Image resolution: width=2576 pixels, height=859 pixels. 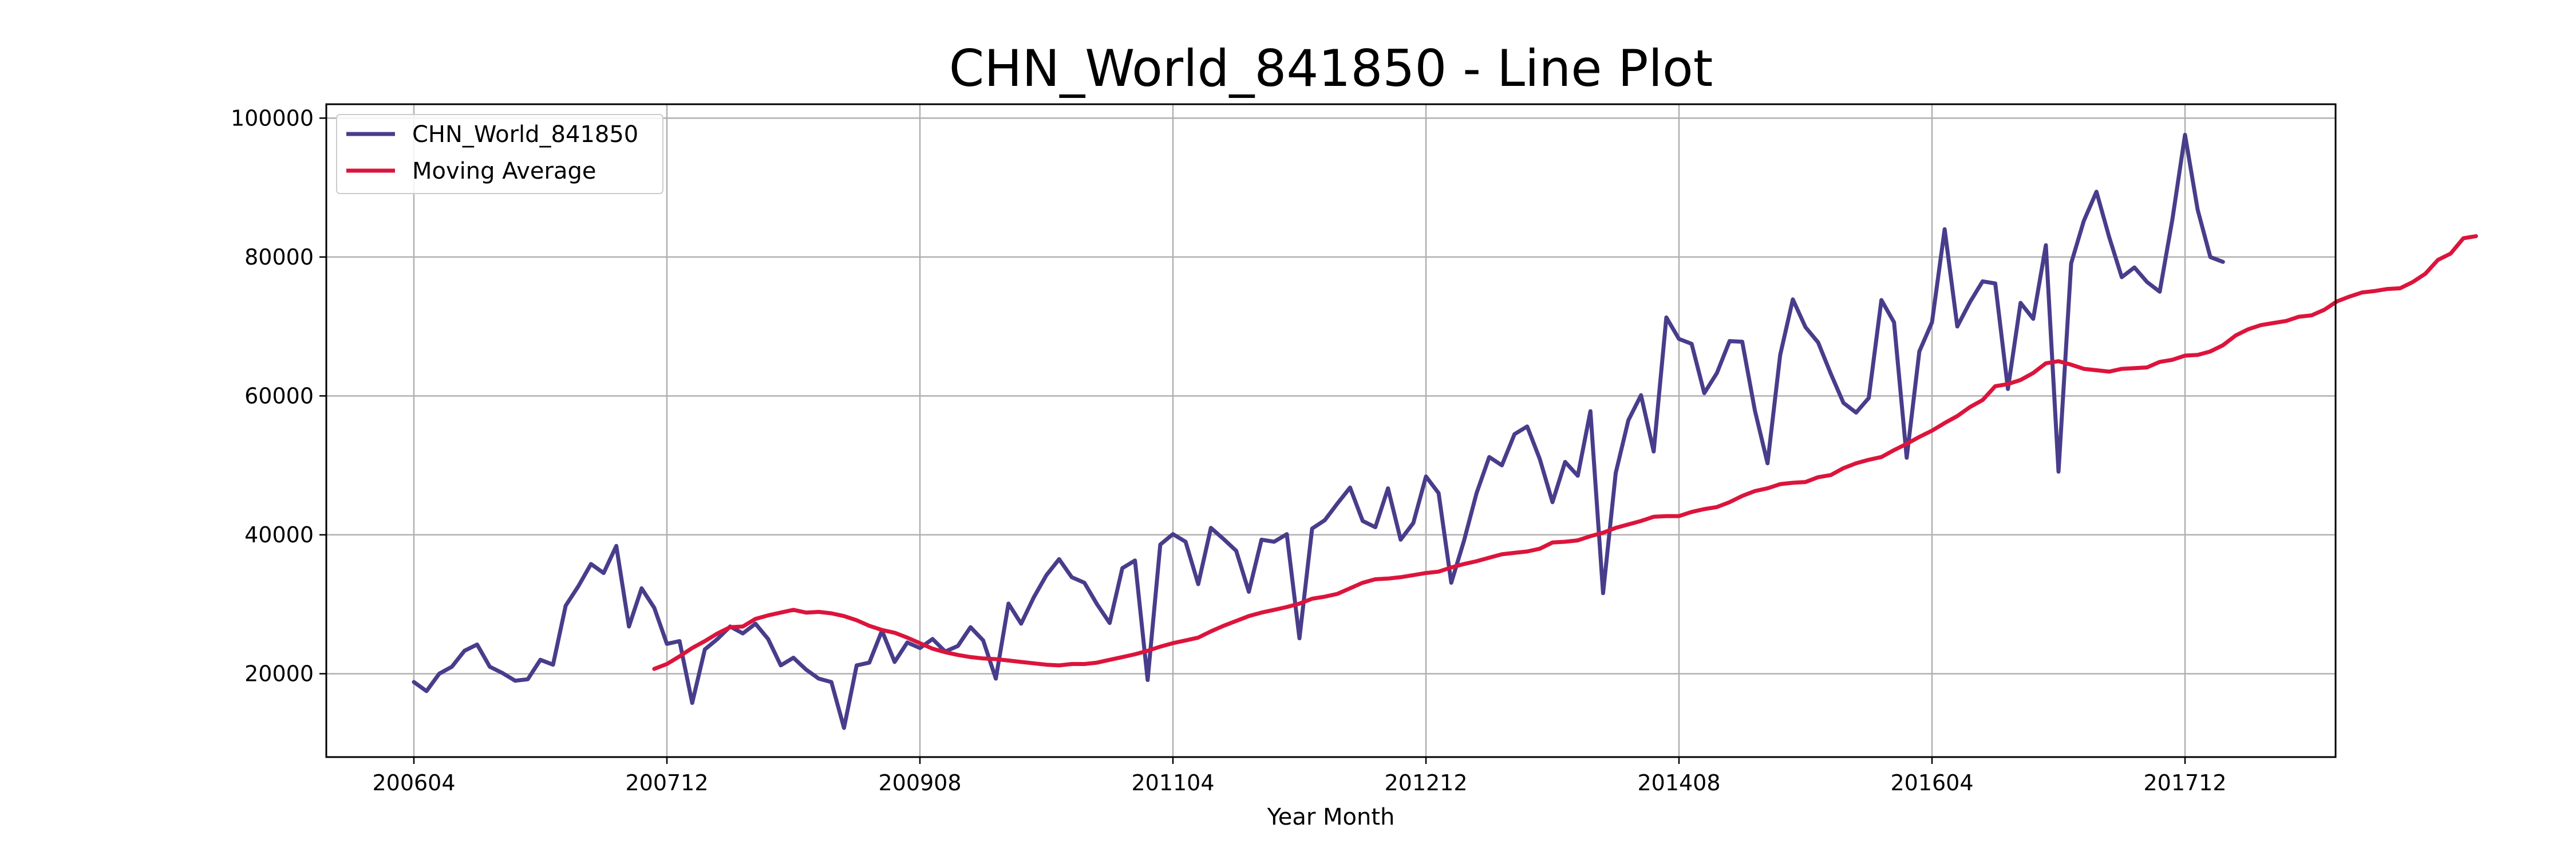 I want to click on x-tick-label: 201712, so click(x=2184, y=782).